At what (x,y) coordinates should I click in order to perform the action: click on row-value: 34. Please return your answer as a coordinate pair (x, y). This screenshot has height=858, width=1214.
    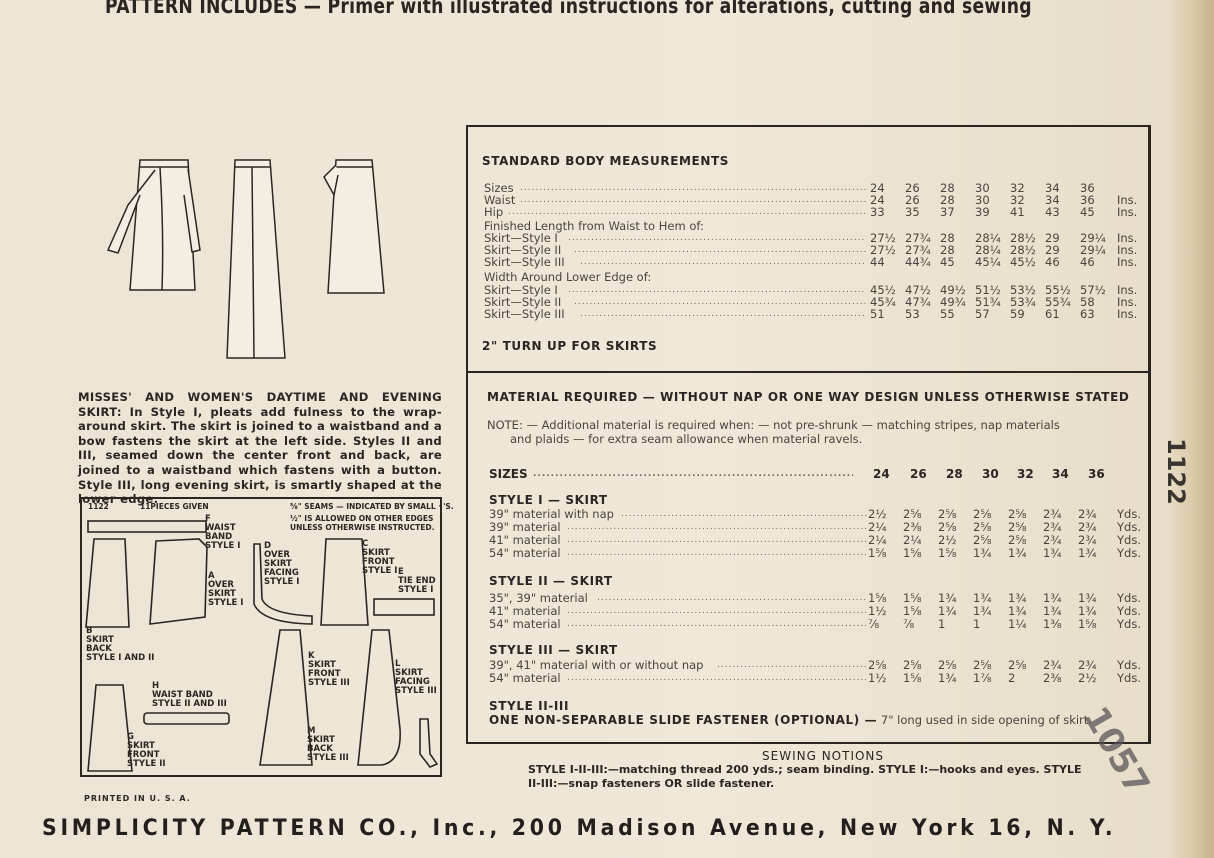
    Looking at the image, I should click on (1052, 188).